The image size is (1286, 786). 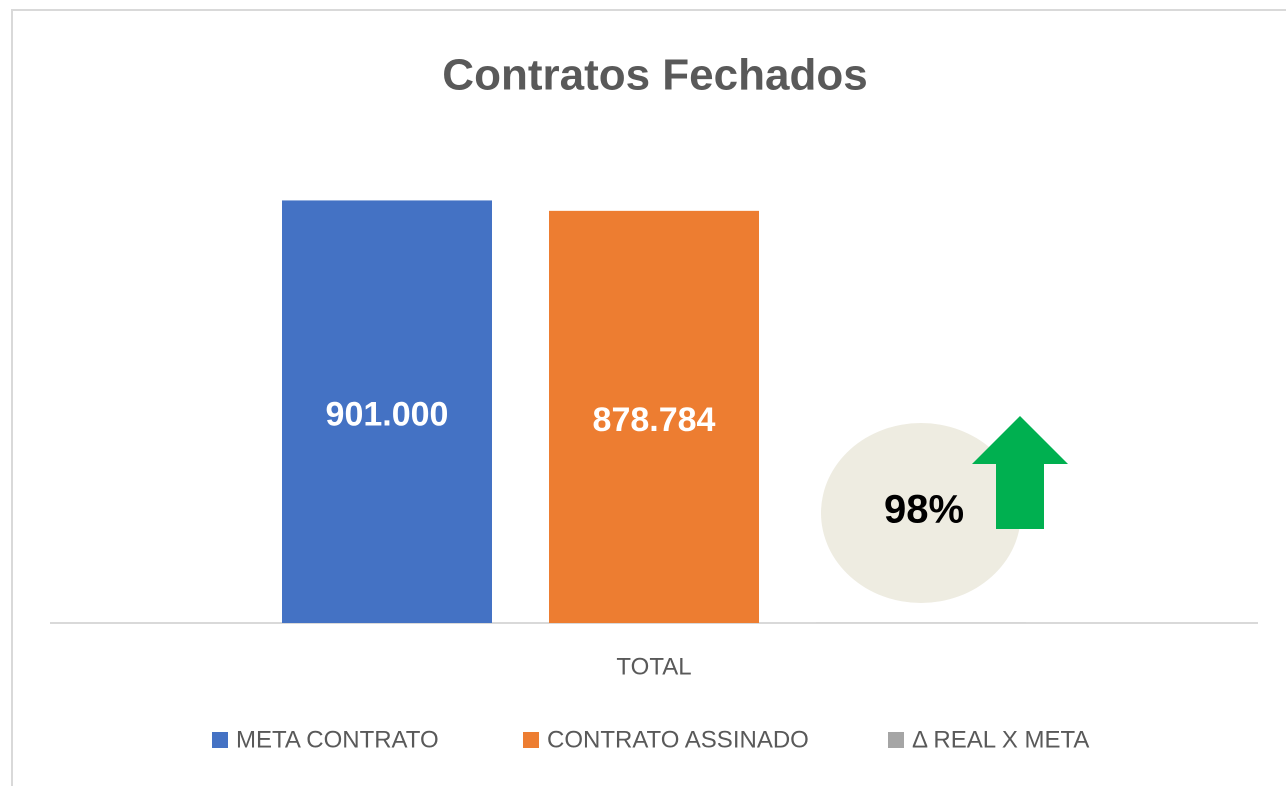 I want to click on legend-label: META CONTRATO, so click(x=337, y=739).